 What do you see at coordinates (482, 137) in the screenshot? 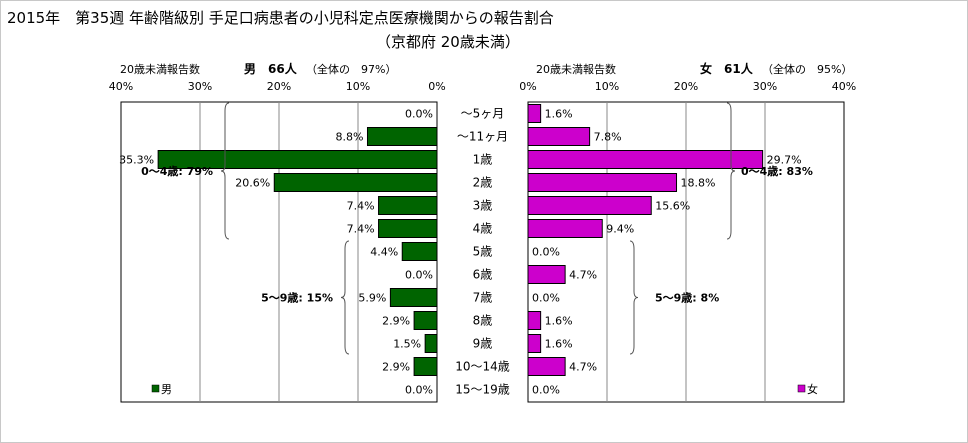
I see `age-category-label: 〜11ヶ月` at bounding box center [482, 137].